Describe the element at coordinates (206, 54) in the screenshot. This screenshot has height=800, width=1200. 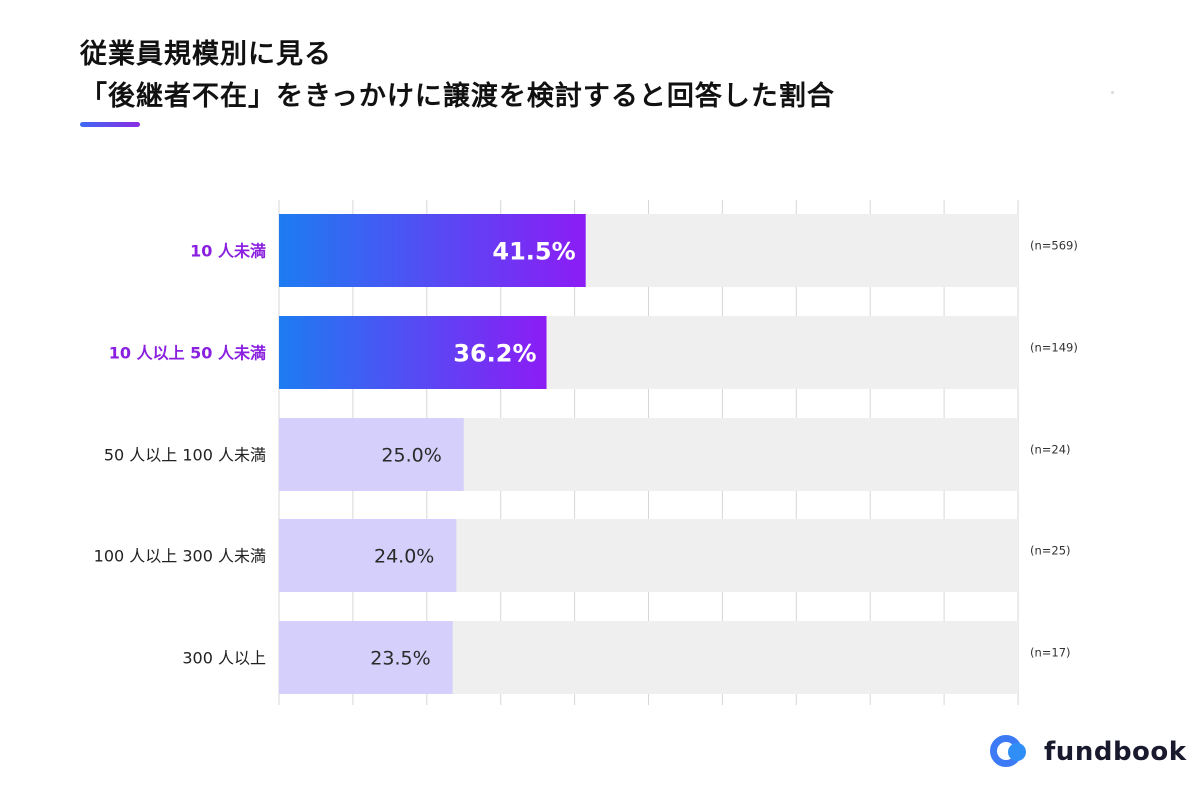
I see `chart-title-line-1: 従業員規模別に見る` at that location.